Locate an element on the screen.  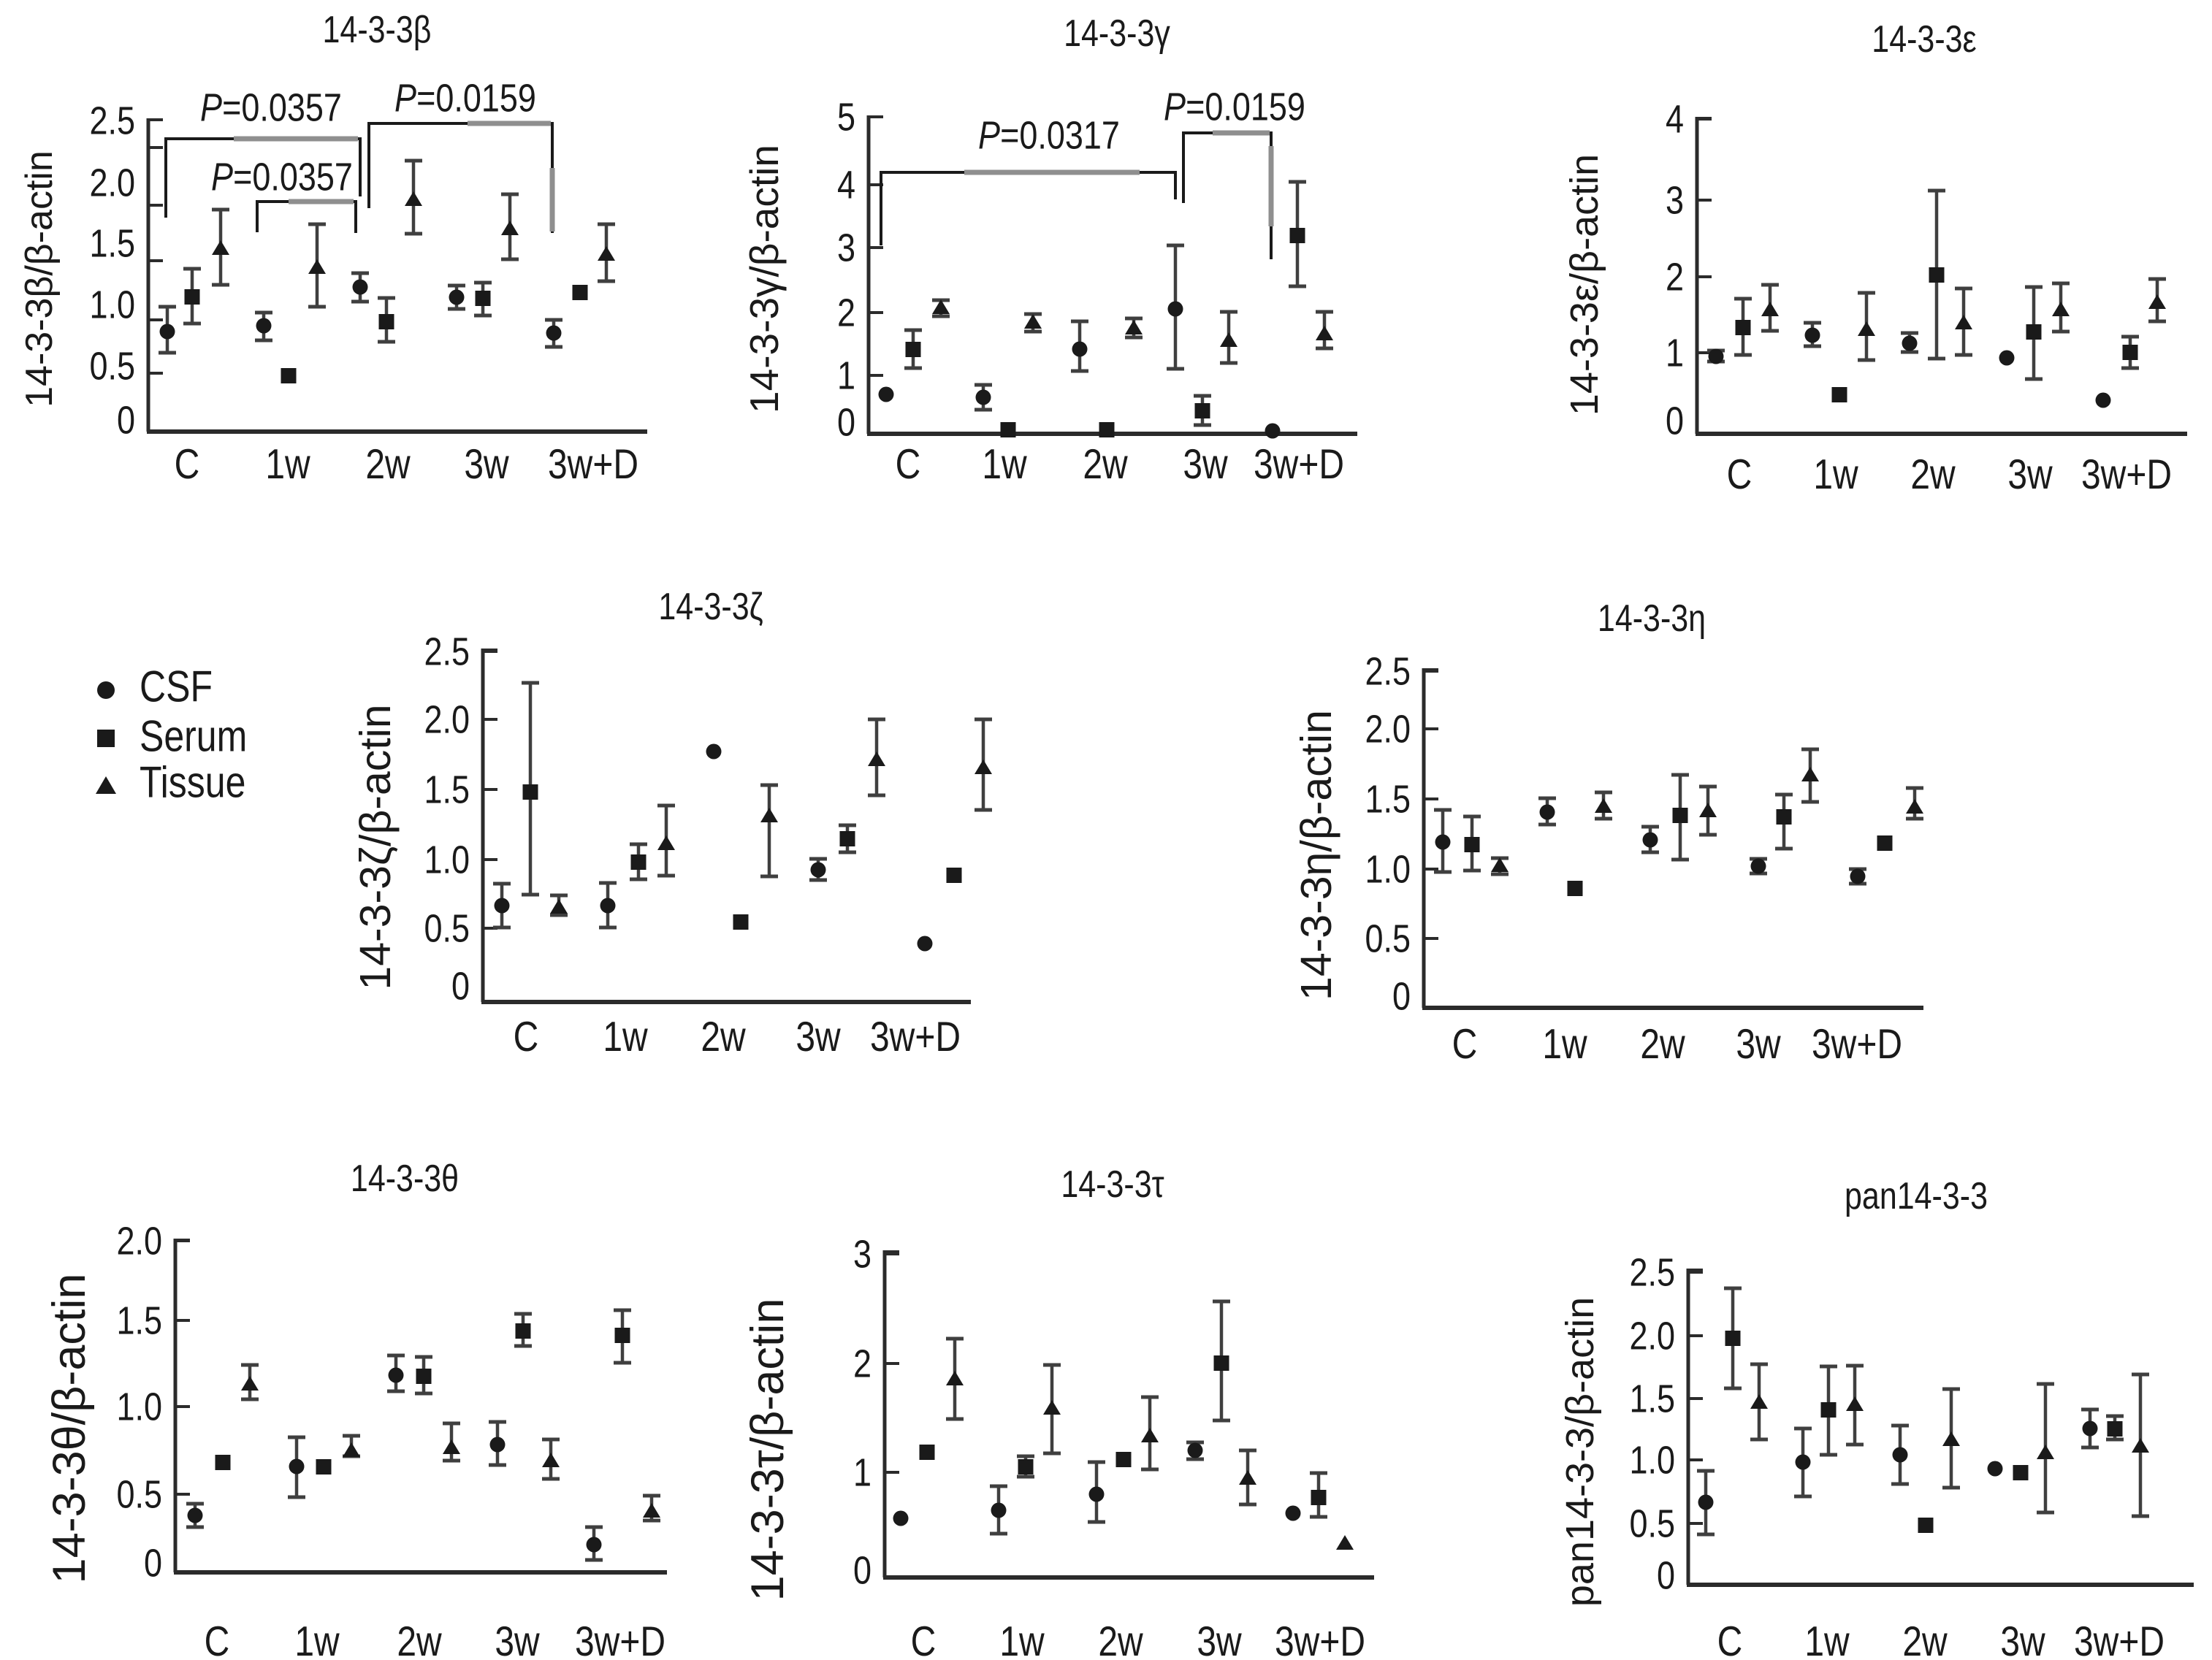
svg-text: 14-3-3β/β-actin is located at coordinates (39, 279).